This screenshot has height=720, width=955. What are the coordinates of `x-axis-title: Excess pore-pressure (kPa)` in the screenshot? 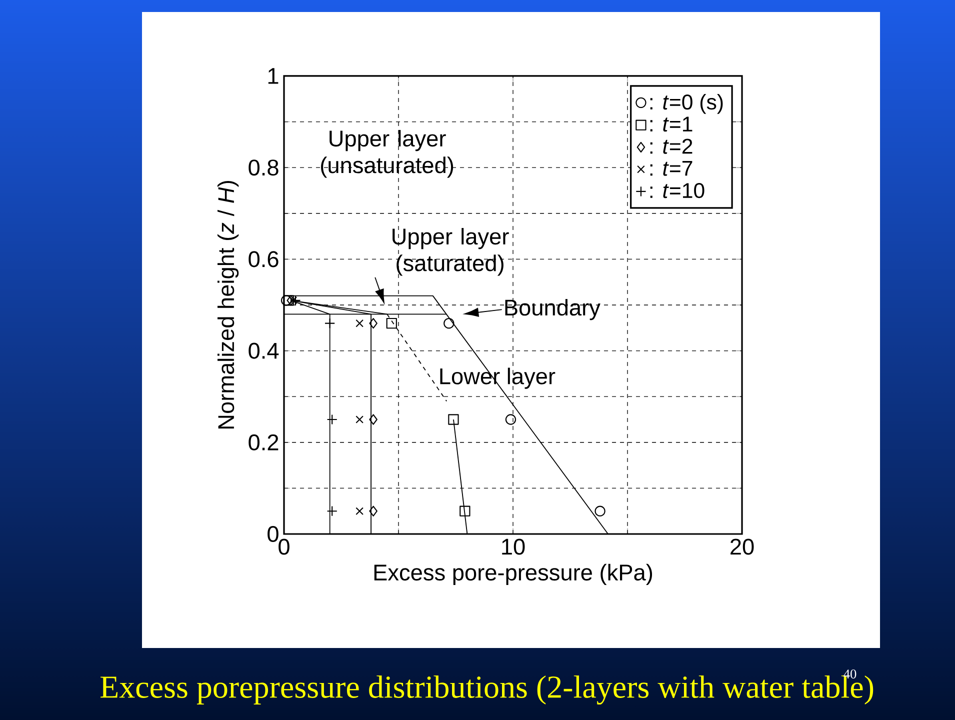 It's located at (513, 575).